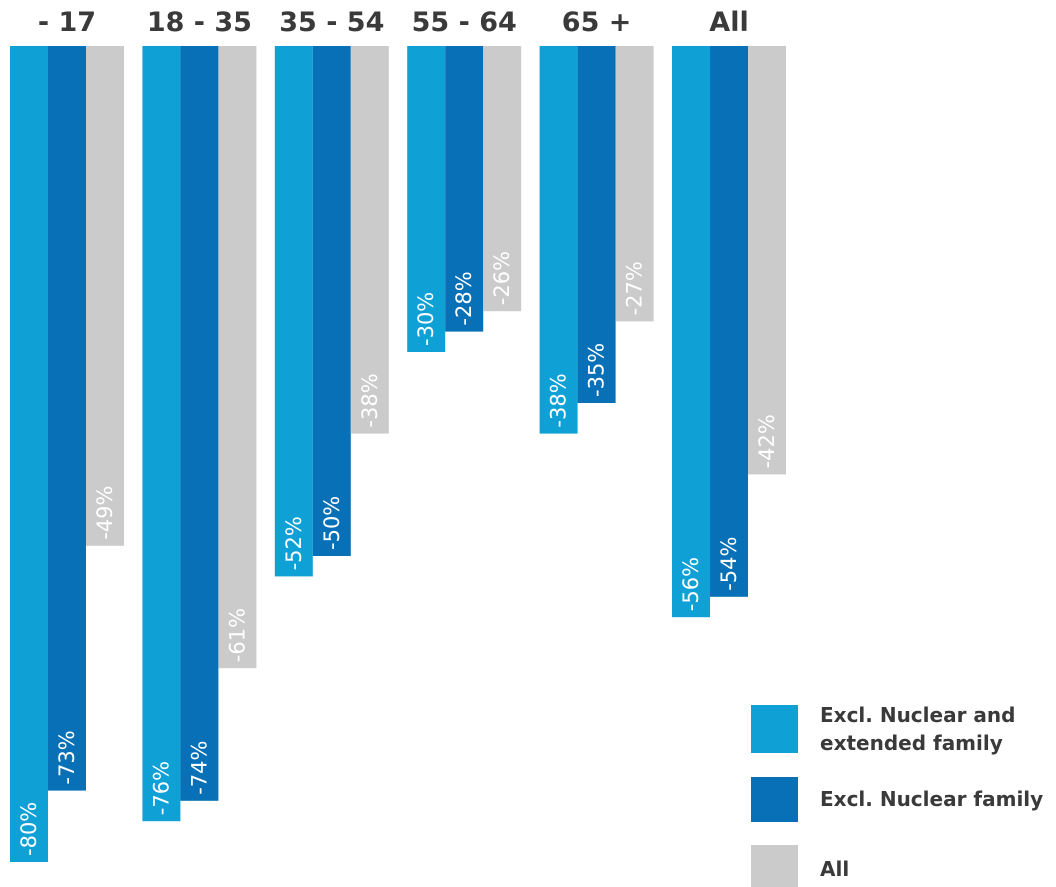 The image size is (1056, 887). What do you see at coordinates (502, 278) in the screenshot?
I see `bar-value-label: -26%` at bounding box center [502, 278].